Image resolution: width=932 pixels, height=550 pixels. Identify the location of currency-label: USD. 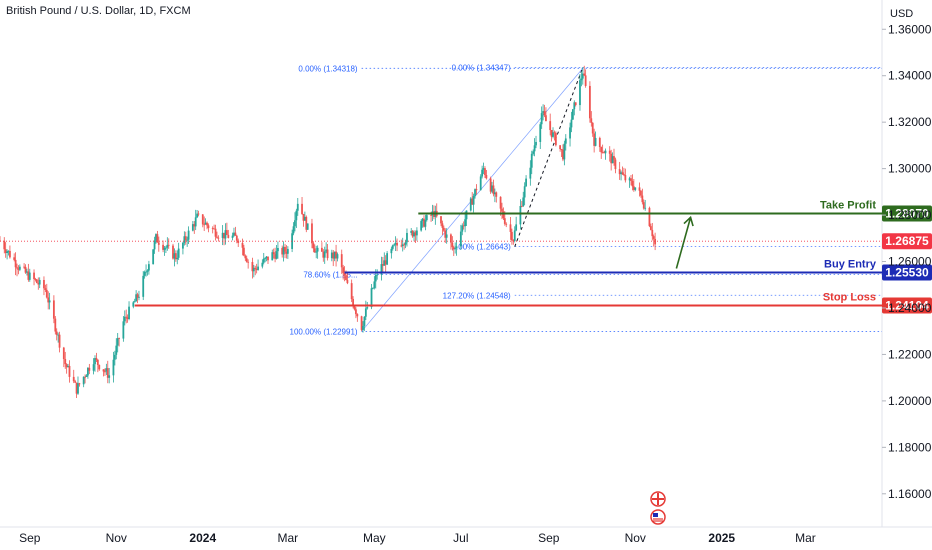
(901, 14).